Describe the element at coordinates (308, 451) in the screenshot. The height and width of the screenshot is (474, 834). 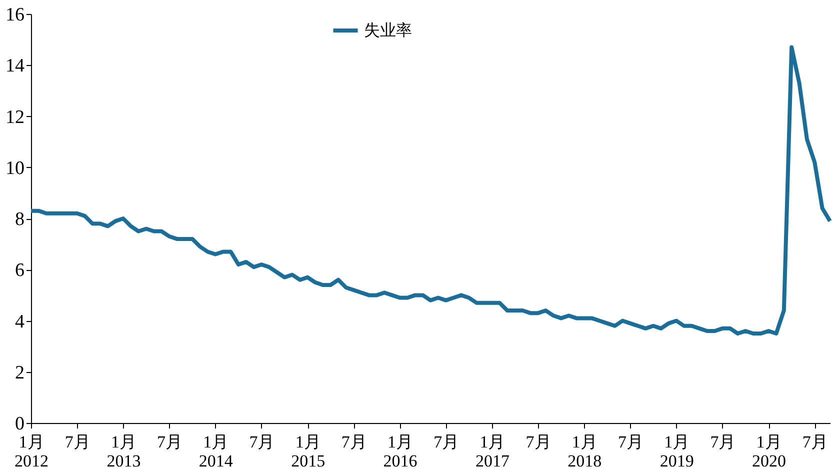
I see `x-tick-label: 1月 2015` at that location.